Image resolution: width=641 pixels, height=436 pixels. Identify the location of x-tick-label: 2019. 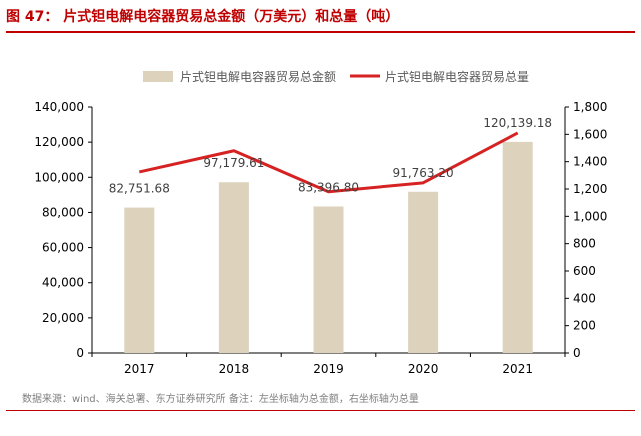
(328, 369).